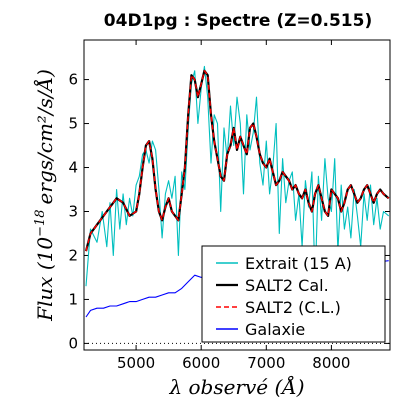 This screenshot has height=400, width=400. I want to click on y-axis-label-suffix: ergs/cm²/s/Å), so click(44, 136).